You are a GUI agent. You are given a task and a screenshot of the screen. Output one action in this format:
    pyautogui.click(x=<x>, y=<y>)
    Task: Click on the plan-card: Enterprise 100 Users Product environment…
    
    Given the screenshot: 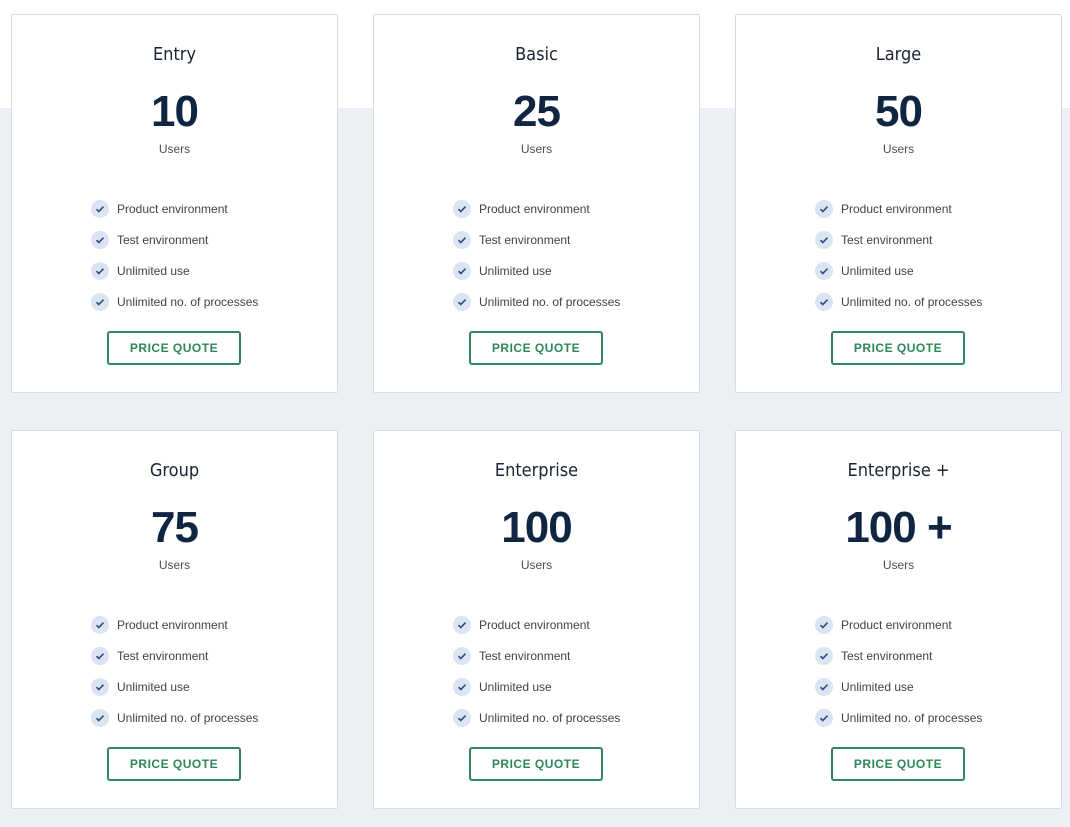 What is the action you would take?
    pyautogui.click(x=536, y=619)
    